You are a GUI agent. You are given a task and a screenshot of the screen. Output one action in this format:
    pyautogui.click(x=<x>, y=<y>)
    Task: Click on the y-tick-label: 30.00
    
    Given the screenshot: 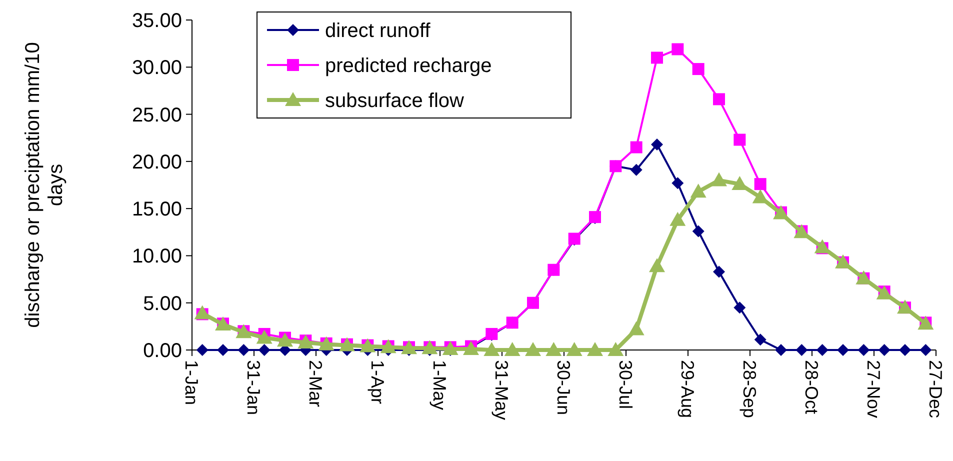 What is the action you would take?
    pyautogui.click(x=157, y=68)
    